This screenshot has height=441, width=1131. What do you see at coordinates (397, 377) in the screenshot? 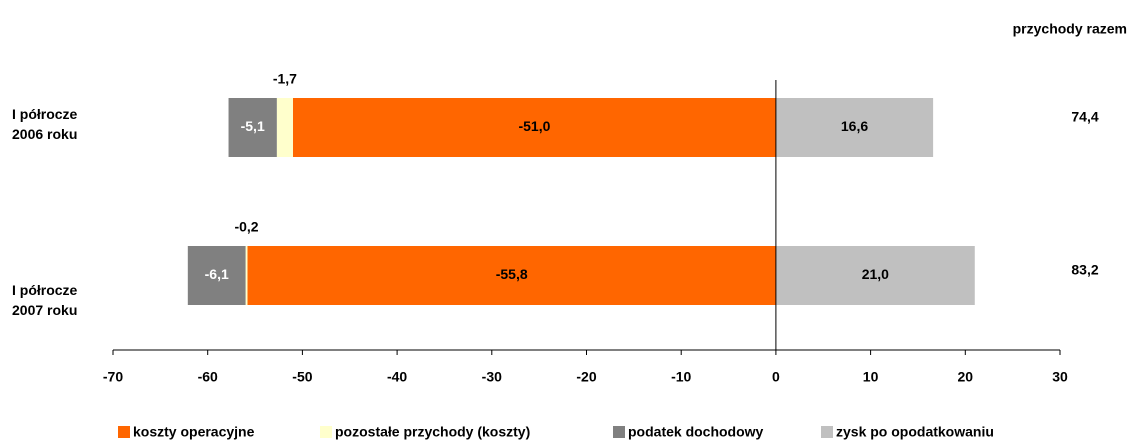
I see `x-tick-label: -40` at bounding box center [397, 377].